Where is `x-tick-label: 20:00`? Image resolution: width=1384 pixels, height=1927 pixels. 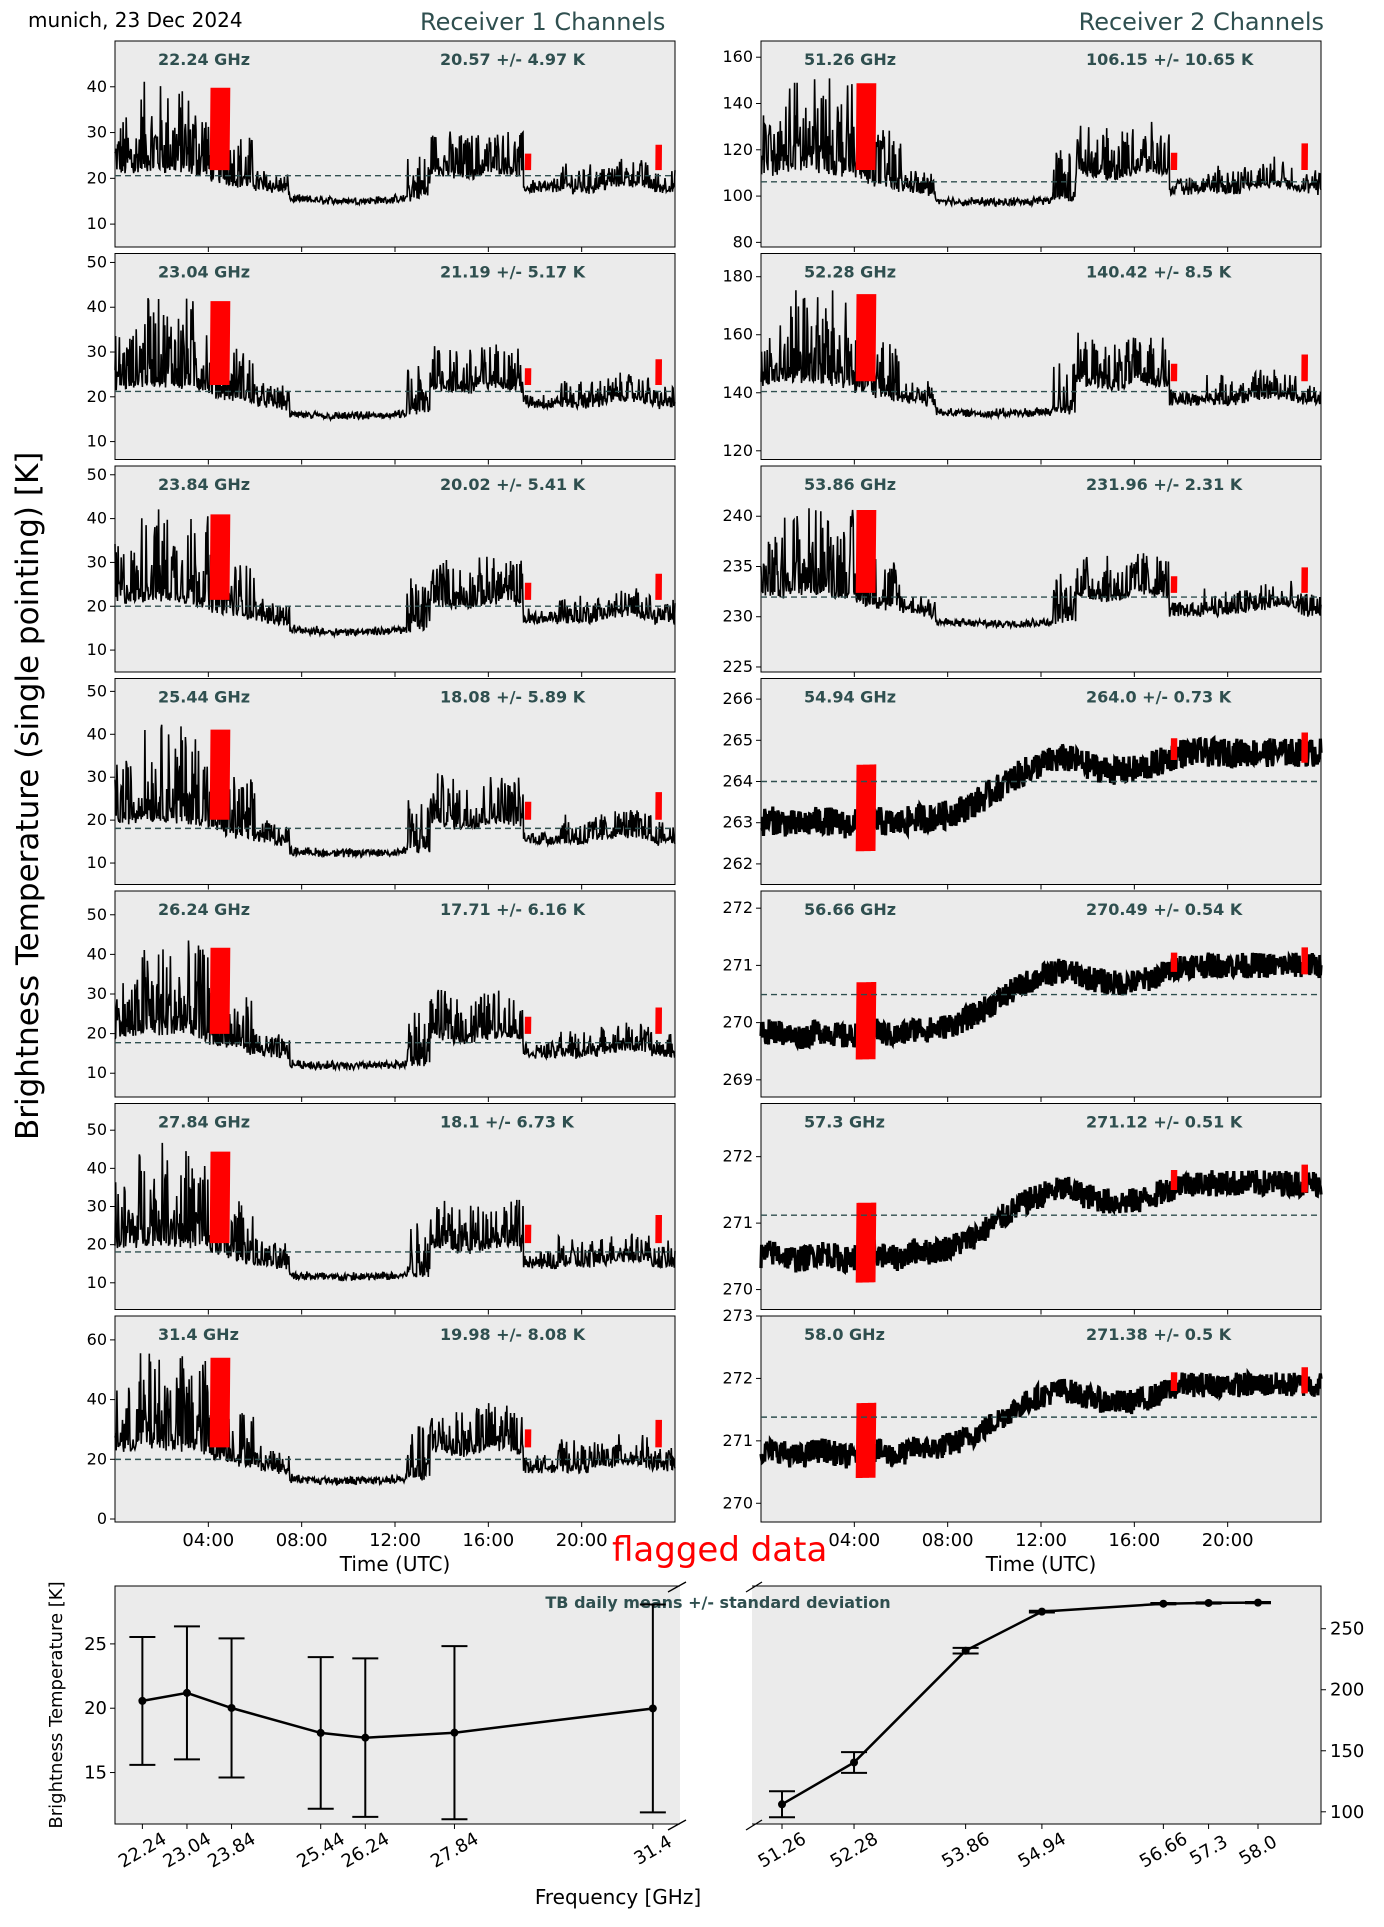 x-tick-label: 20:00 is located at coordinates (582, 1540).